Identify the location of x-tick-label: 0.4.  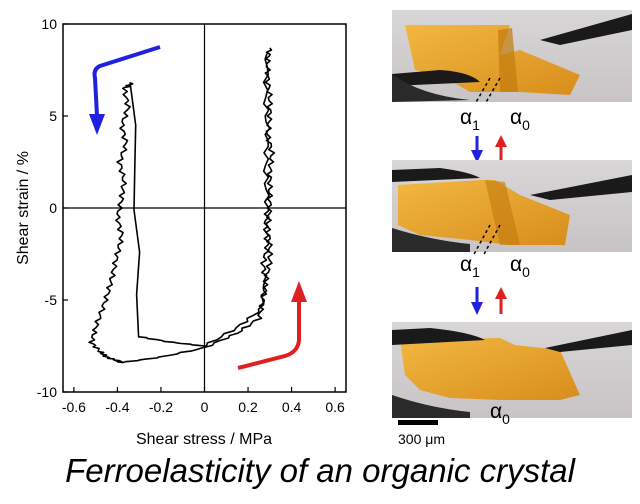
(292, 407).